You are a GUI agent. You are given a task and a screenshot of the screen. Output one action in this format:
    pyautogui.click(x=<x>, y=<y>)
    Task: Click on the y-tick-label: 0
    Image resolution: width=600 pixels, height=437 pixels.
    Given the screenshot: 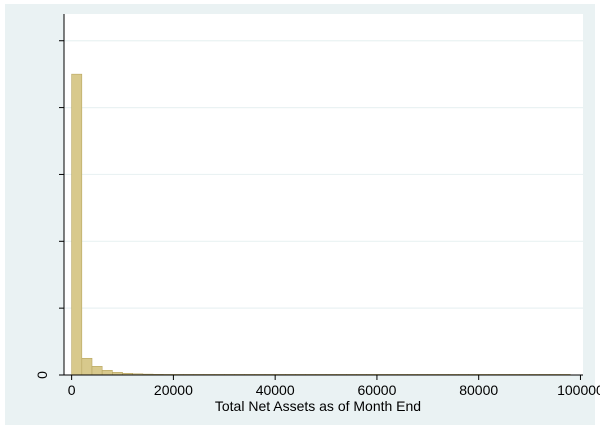 What is the action you would take?
    pyautogui.click(x=42, y=375)
    